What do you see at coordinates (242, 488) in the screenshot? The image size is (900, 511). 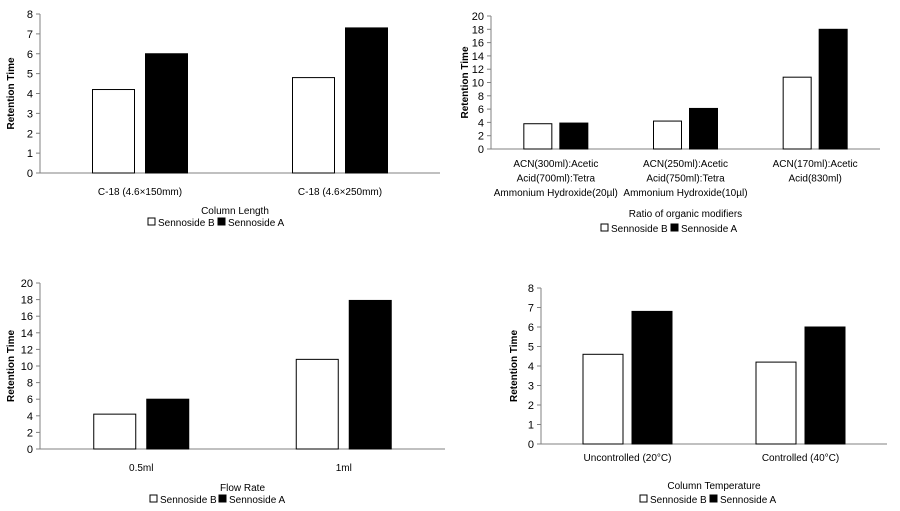 I see `x-axis-title: Flow Rate` at bounding box center [242, 488].